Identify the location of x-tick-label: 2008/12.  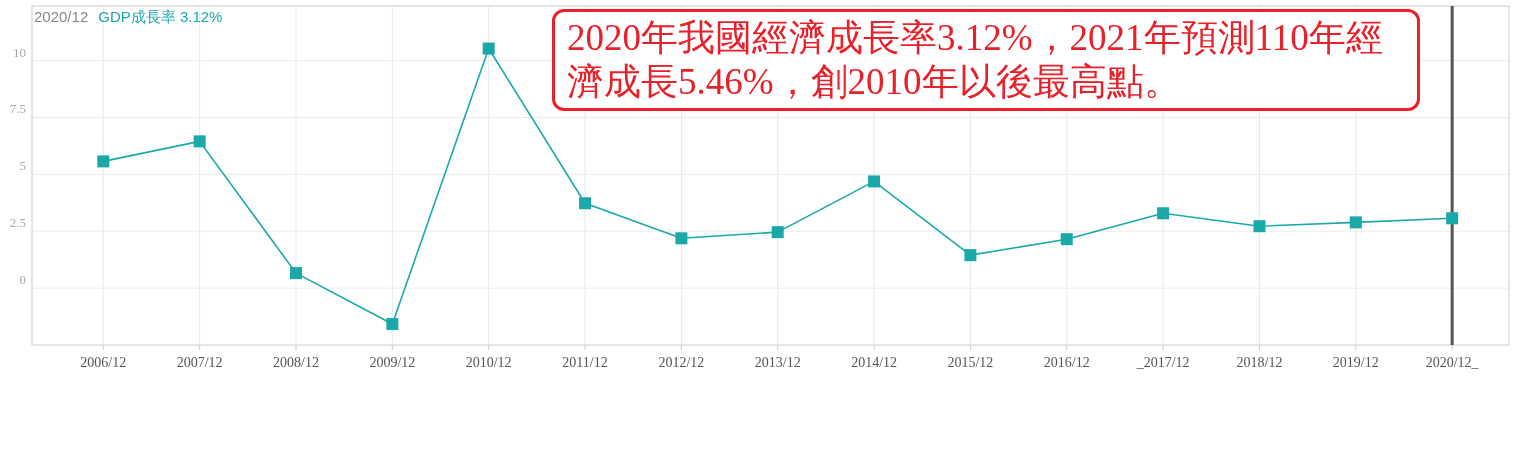
(296, 362).